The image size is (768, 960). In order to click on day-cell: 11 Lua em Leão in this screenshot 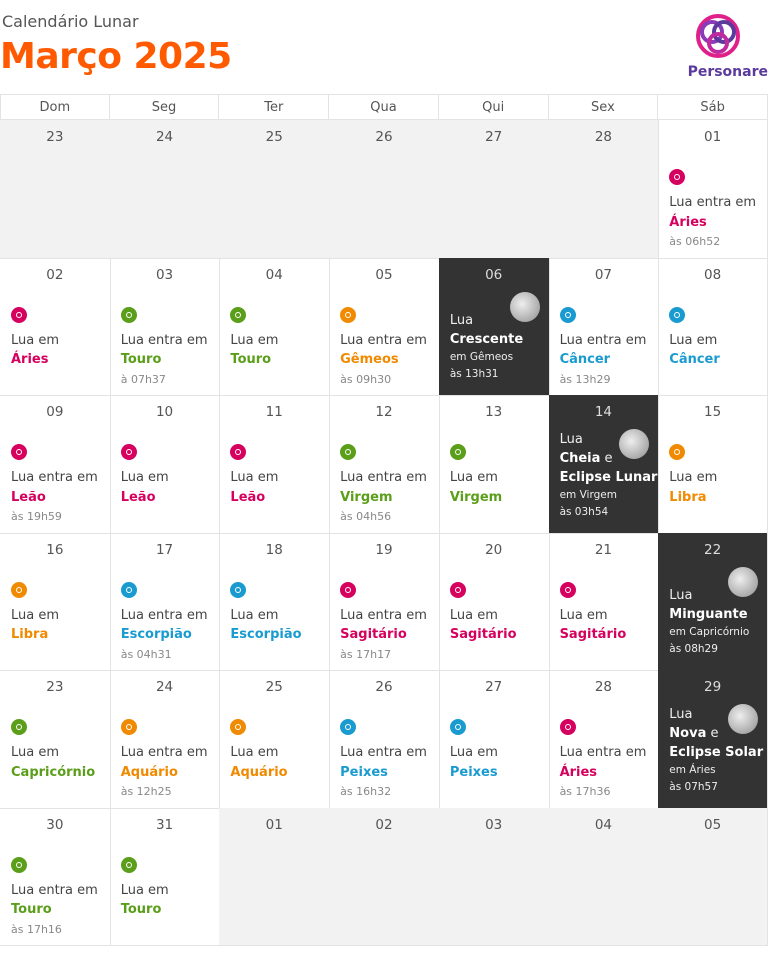, I will do `click(275, 464)`.